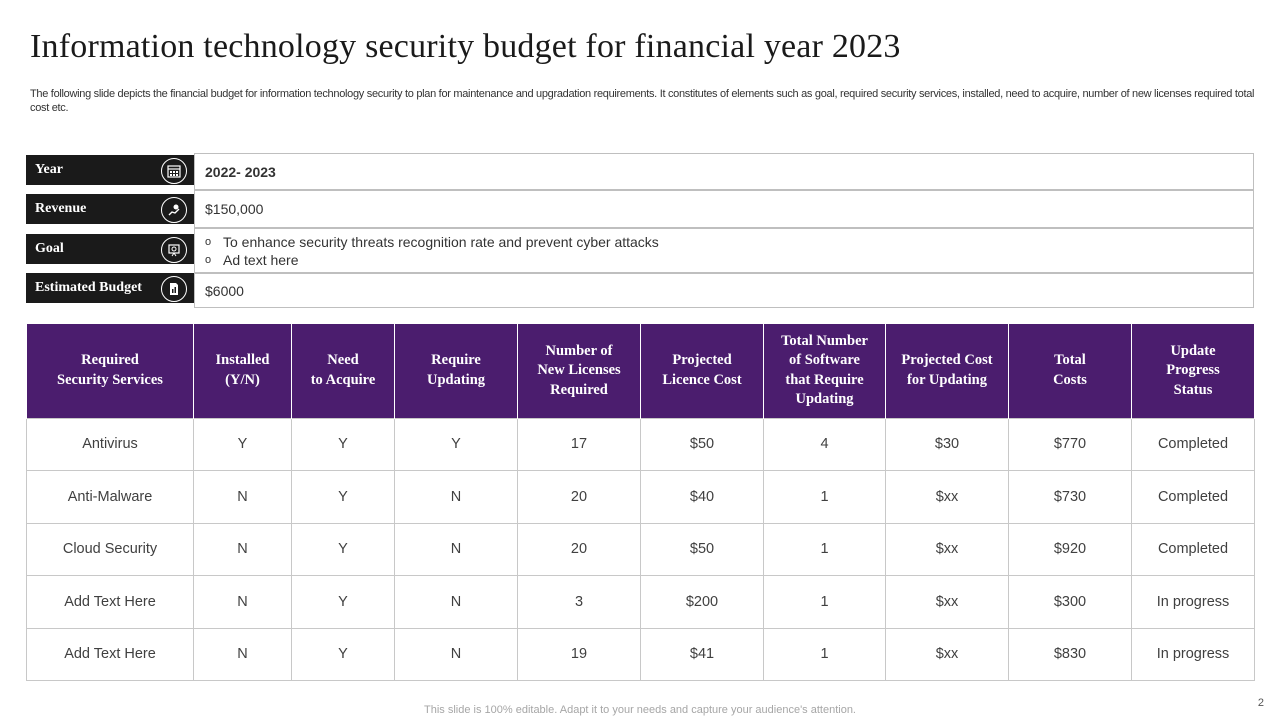  What do you see at coordinates (1260, 703) in the screenshot?
I see `page-number: 2` at bounding box center [1260, 703].